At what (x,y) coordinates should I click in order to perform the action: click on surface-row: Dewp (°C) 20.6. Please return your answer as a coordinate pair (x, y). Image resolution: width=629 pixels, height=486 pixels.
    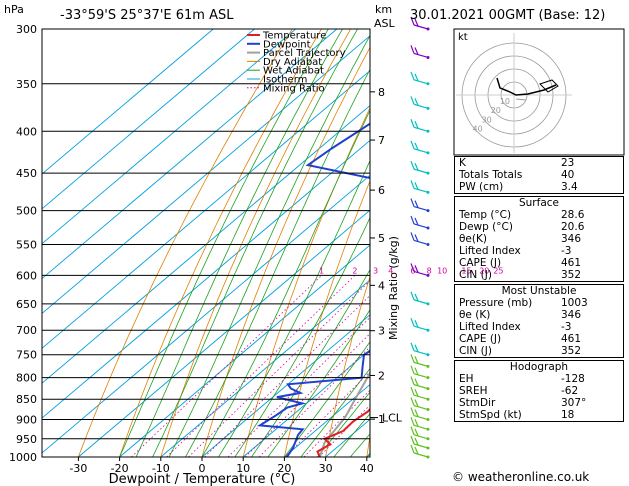
    Looking at the image, I should click on (539, 227).